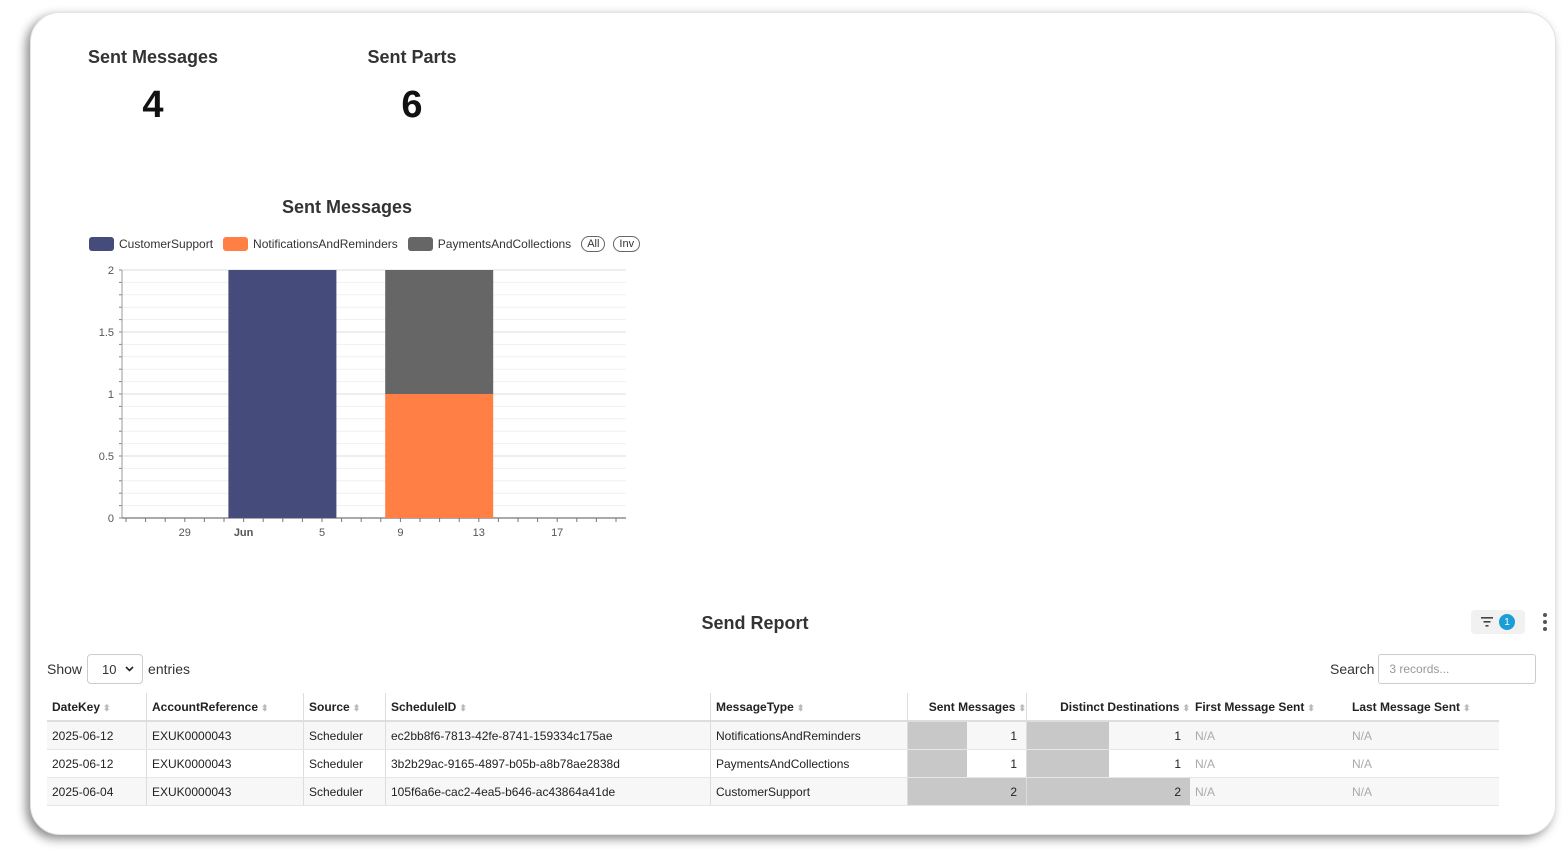  Describe the element at coordinates (344, 707) in the screenshot. I see `column-header-source: Source ⬍` at that location.